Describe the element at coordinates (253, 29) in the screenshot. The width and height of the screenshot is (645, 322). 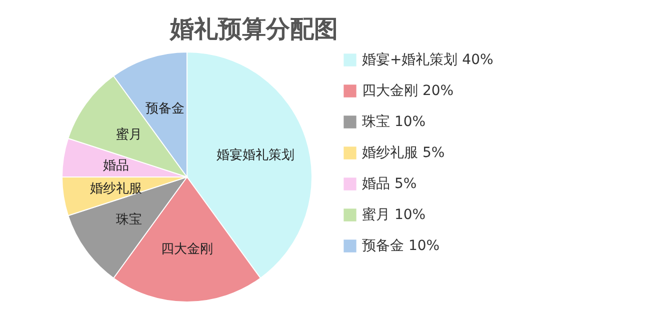
I see `chart-title: 婚礼预算分配图` at that location.